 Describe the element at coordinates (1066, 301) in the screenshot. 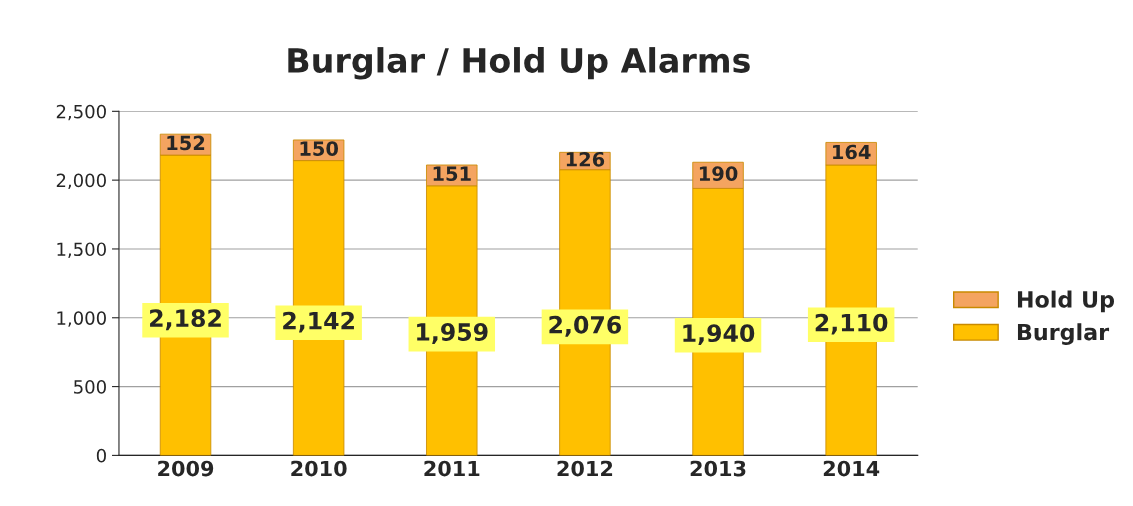

I see `legend-label: Hold Up` at that location.